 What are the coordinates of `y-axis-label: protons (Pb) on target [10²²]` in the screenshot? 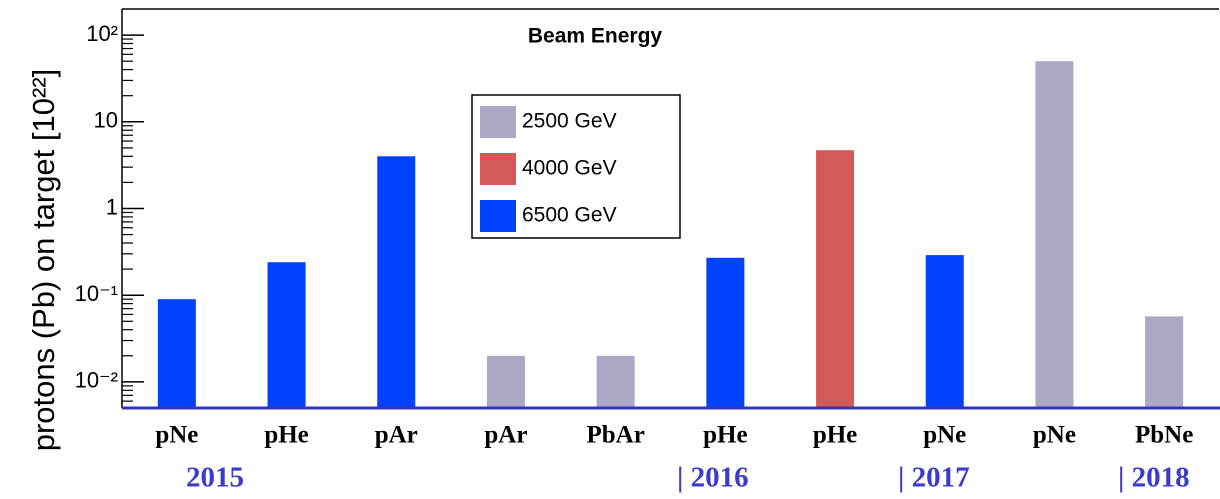 It's located at (43, 260).